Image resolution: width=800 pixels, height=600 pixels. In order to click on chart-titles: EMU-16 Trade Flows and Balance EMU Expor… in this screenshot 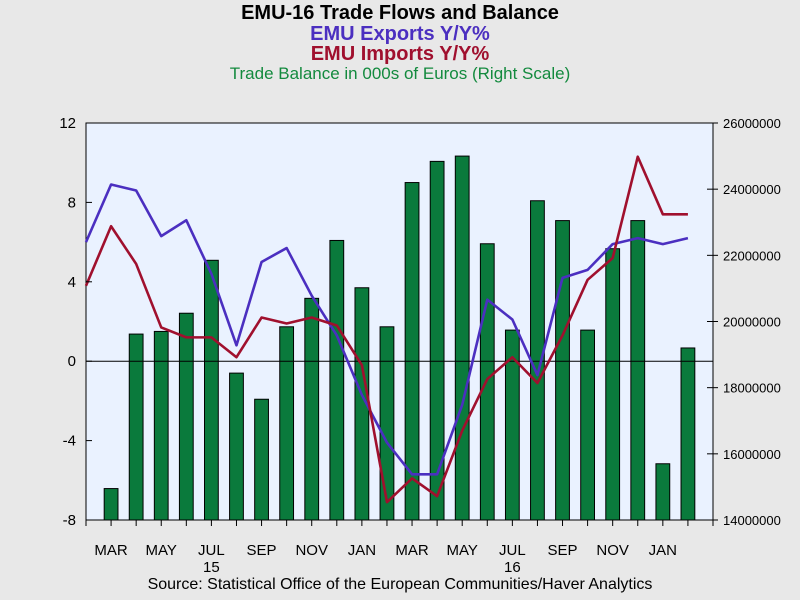, I will do `click(400, 43)`.